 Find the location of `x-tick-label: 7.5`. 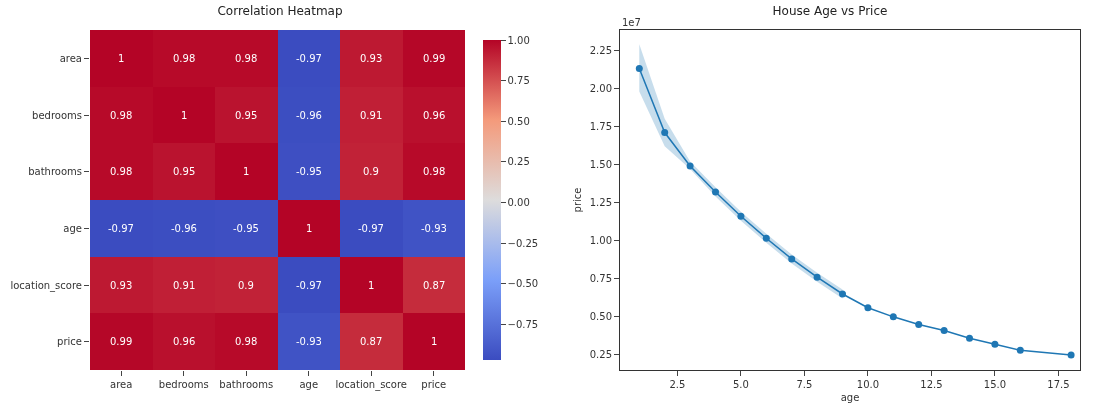

x-tick-label: 7.5 is located at coordinates (804, 384).